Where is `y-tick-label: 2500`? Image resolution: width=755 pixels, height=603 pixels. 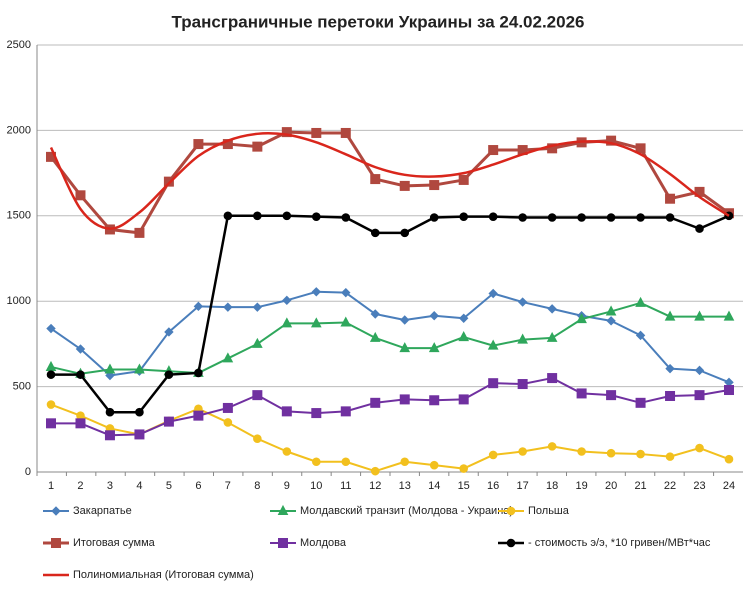
y-tick-label: 2500 is located at coordinates (19, 45).